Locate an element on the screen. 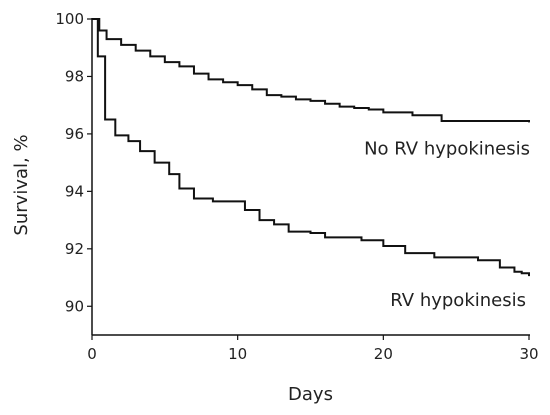 The height and width of the screenshot is (415, 550). x-axis-title: Days is located at coordinates (310, 394).